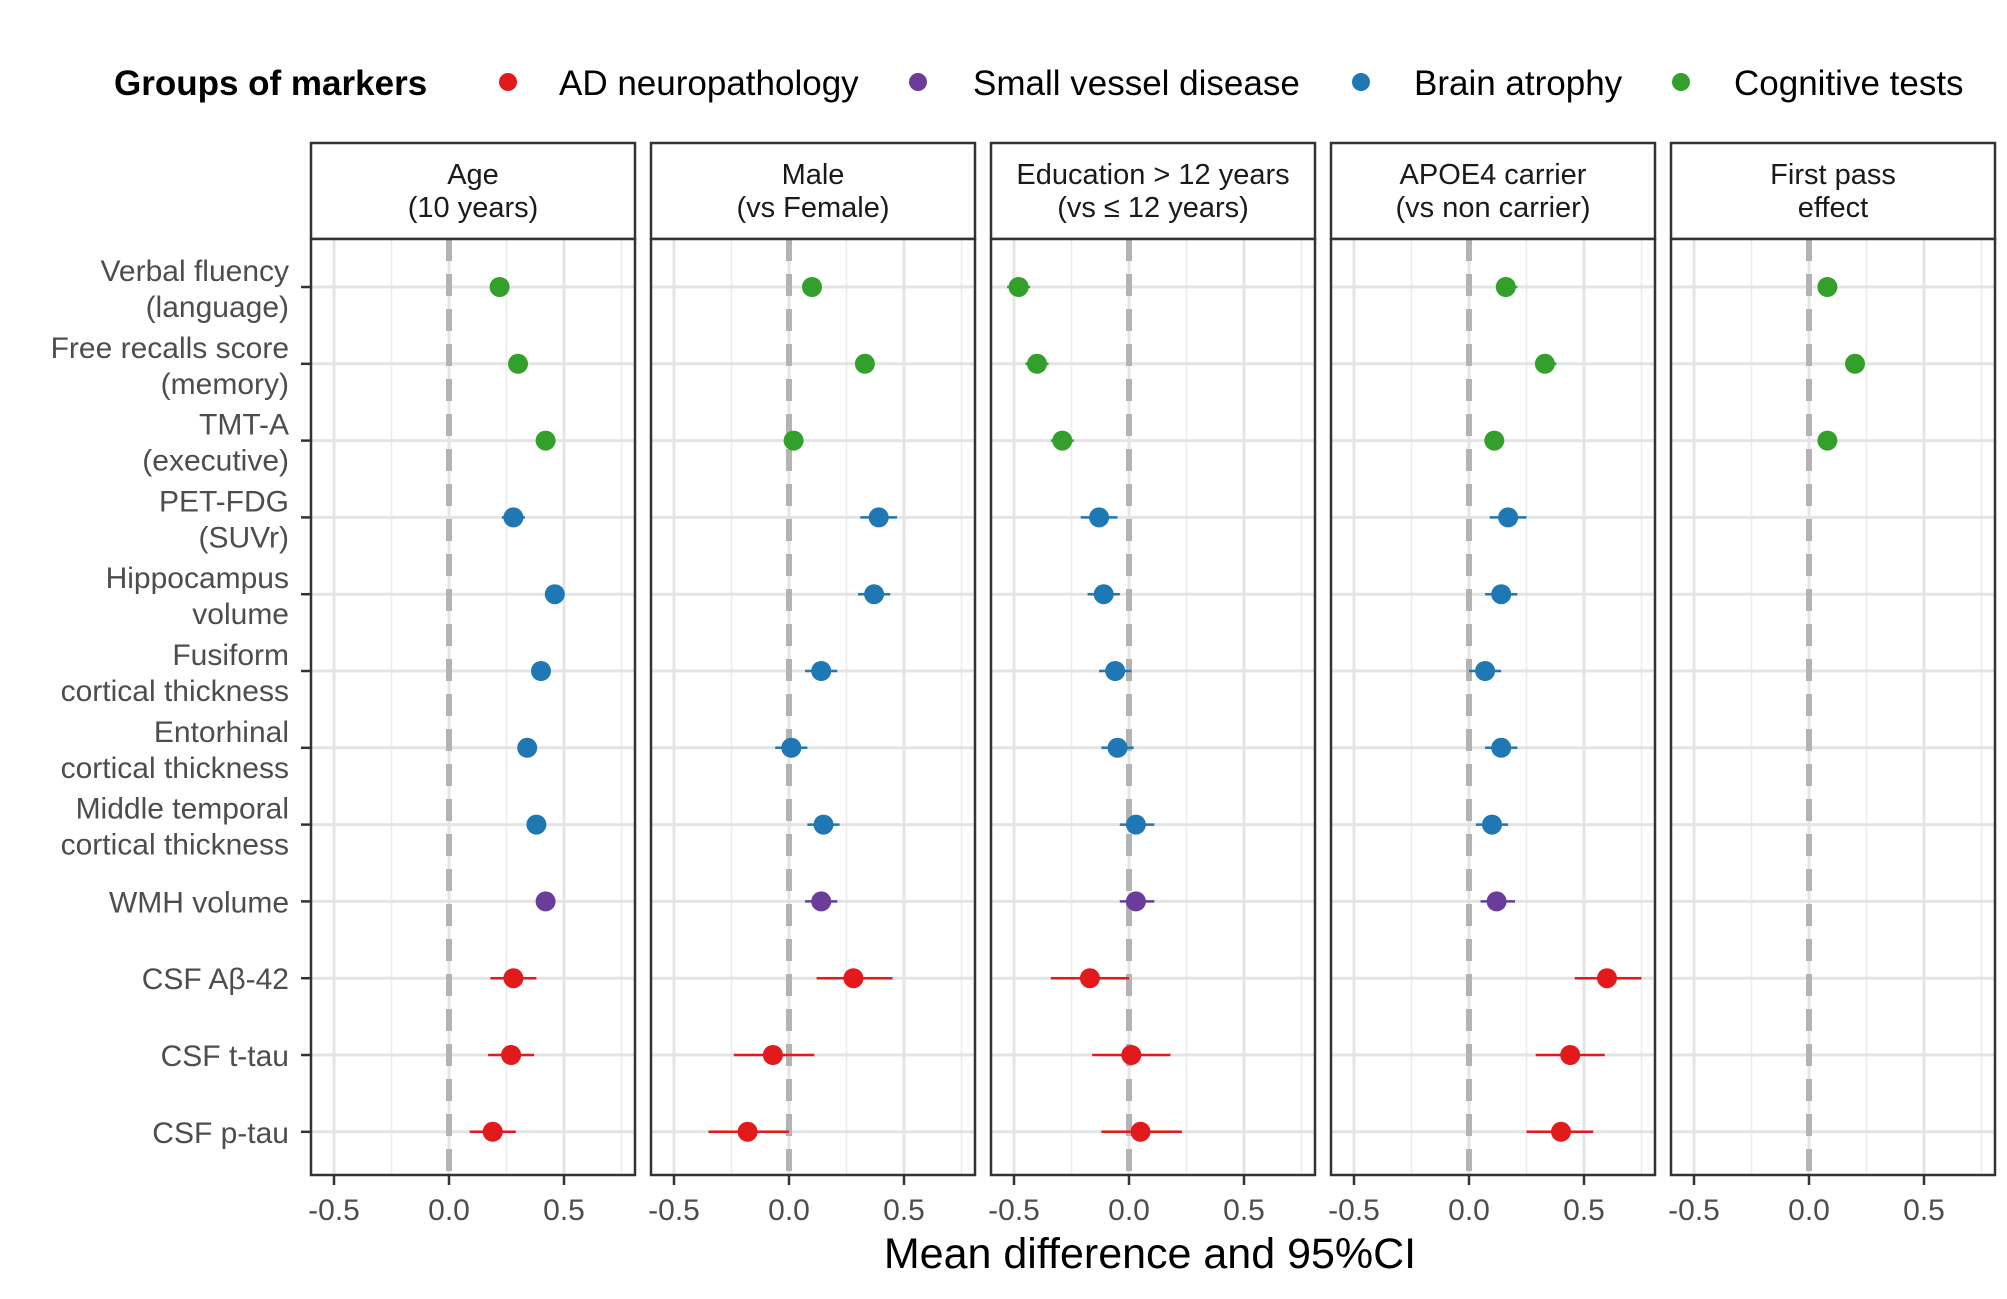 The width and height of the screenshot is (2007, 1299). Describe the element at coordinates (1487, 83) in the screenshot. I see `legend-item-atrophy: Brain atrophy` at that location.